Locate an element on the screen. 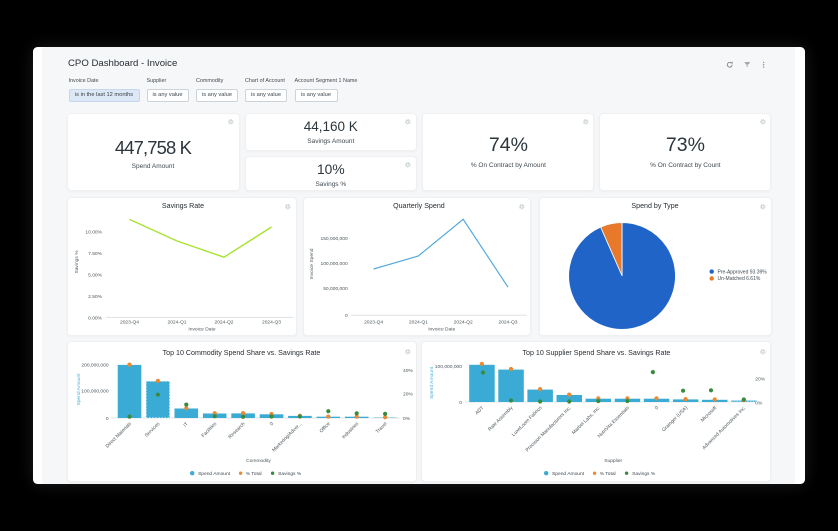 The image size is (838, 531). svg-text: Invoice Spend is located at coordinates (312, 263).